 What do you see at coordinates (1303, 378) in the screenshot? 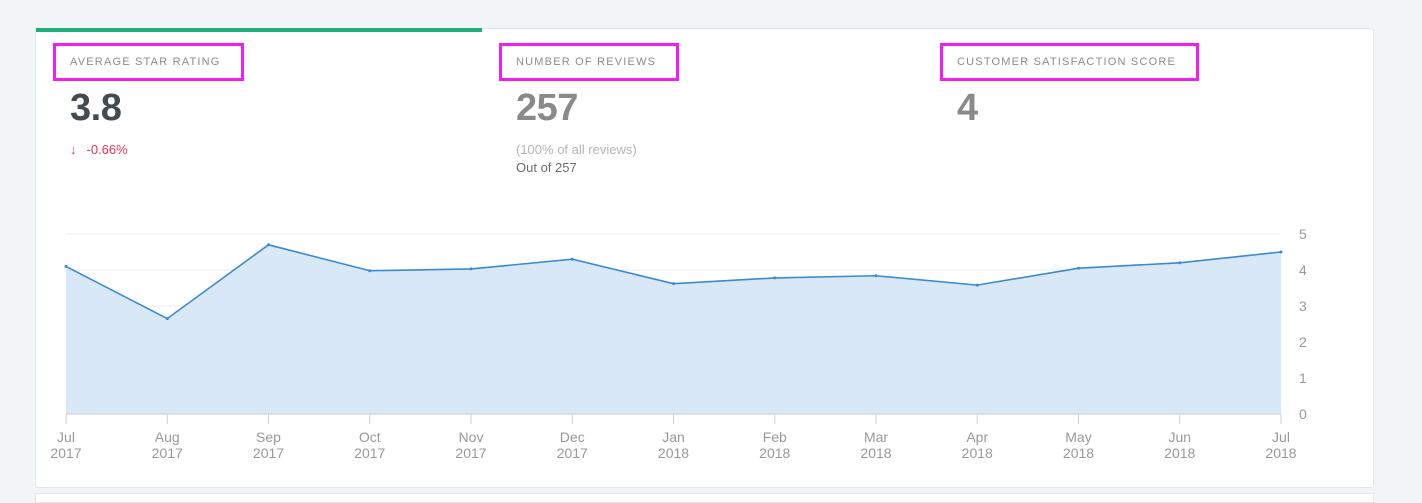
I see `y-tick-label: 1` at bounding box center [1303, 378].